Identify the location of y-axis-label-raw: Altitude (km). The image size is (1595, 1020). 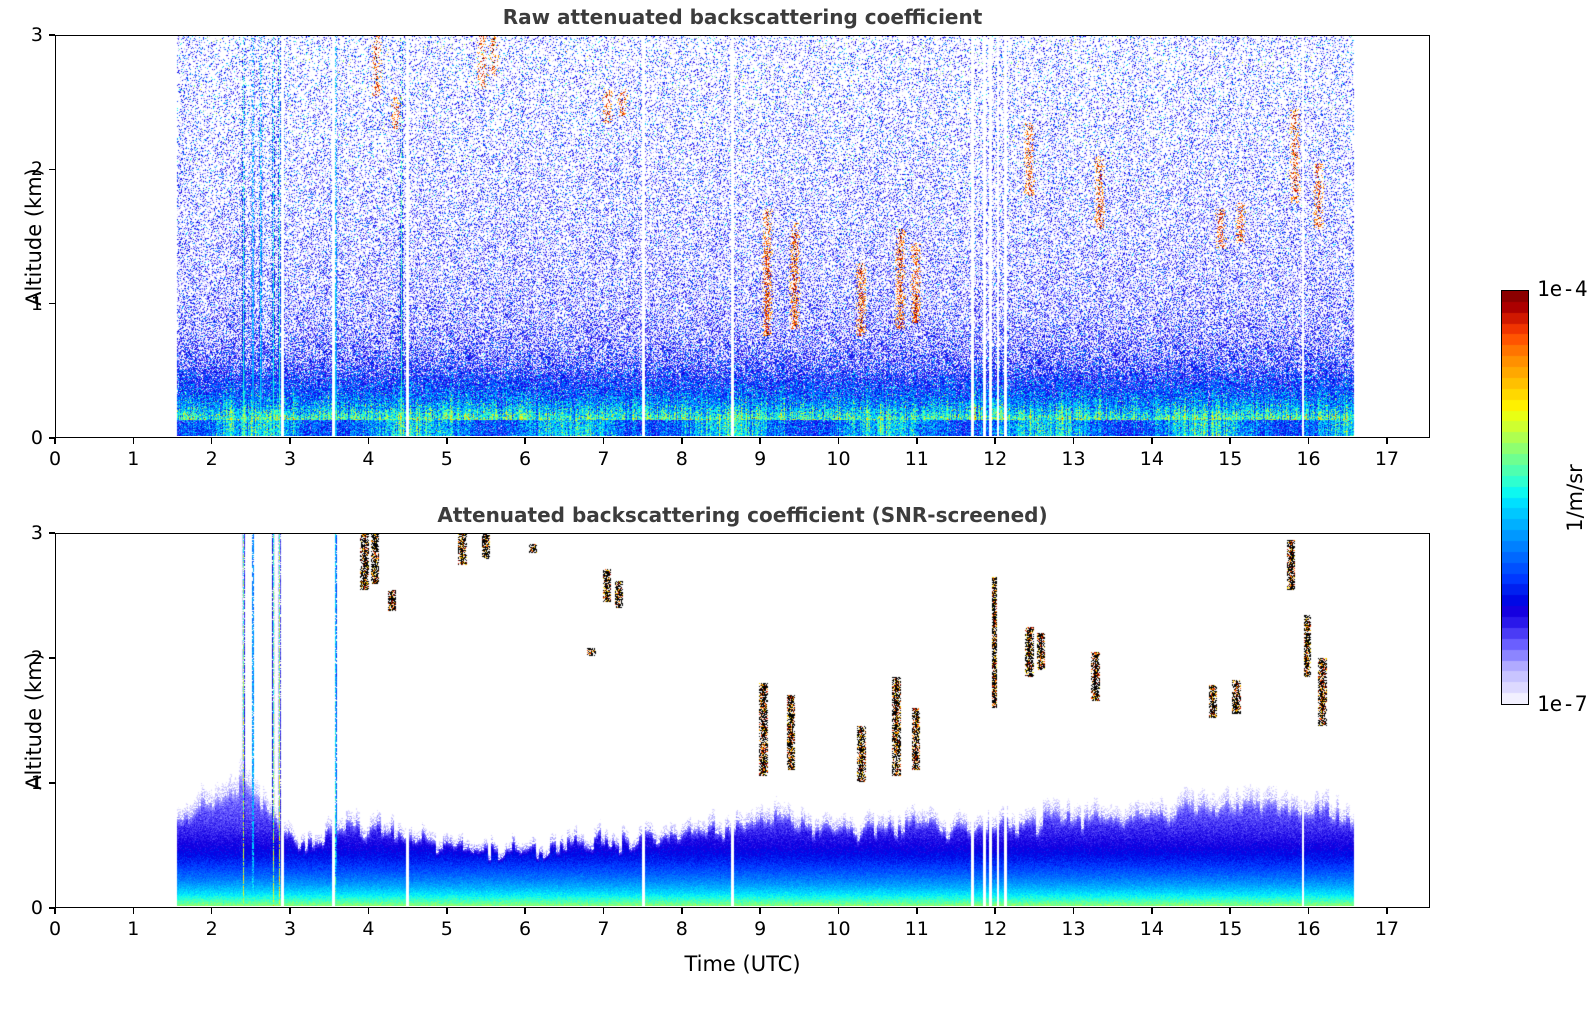
(34, 236).